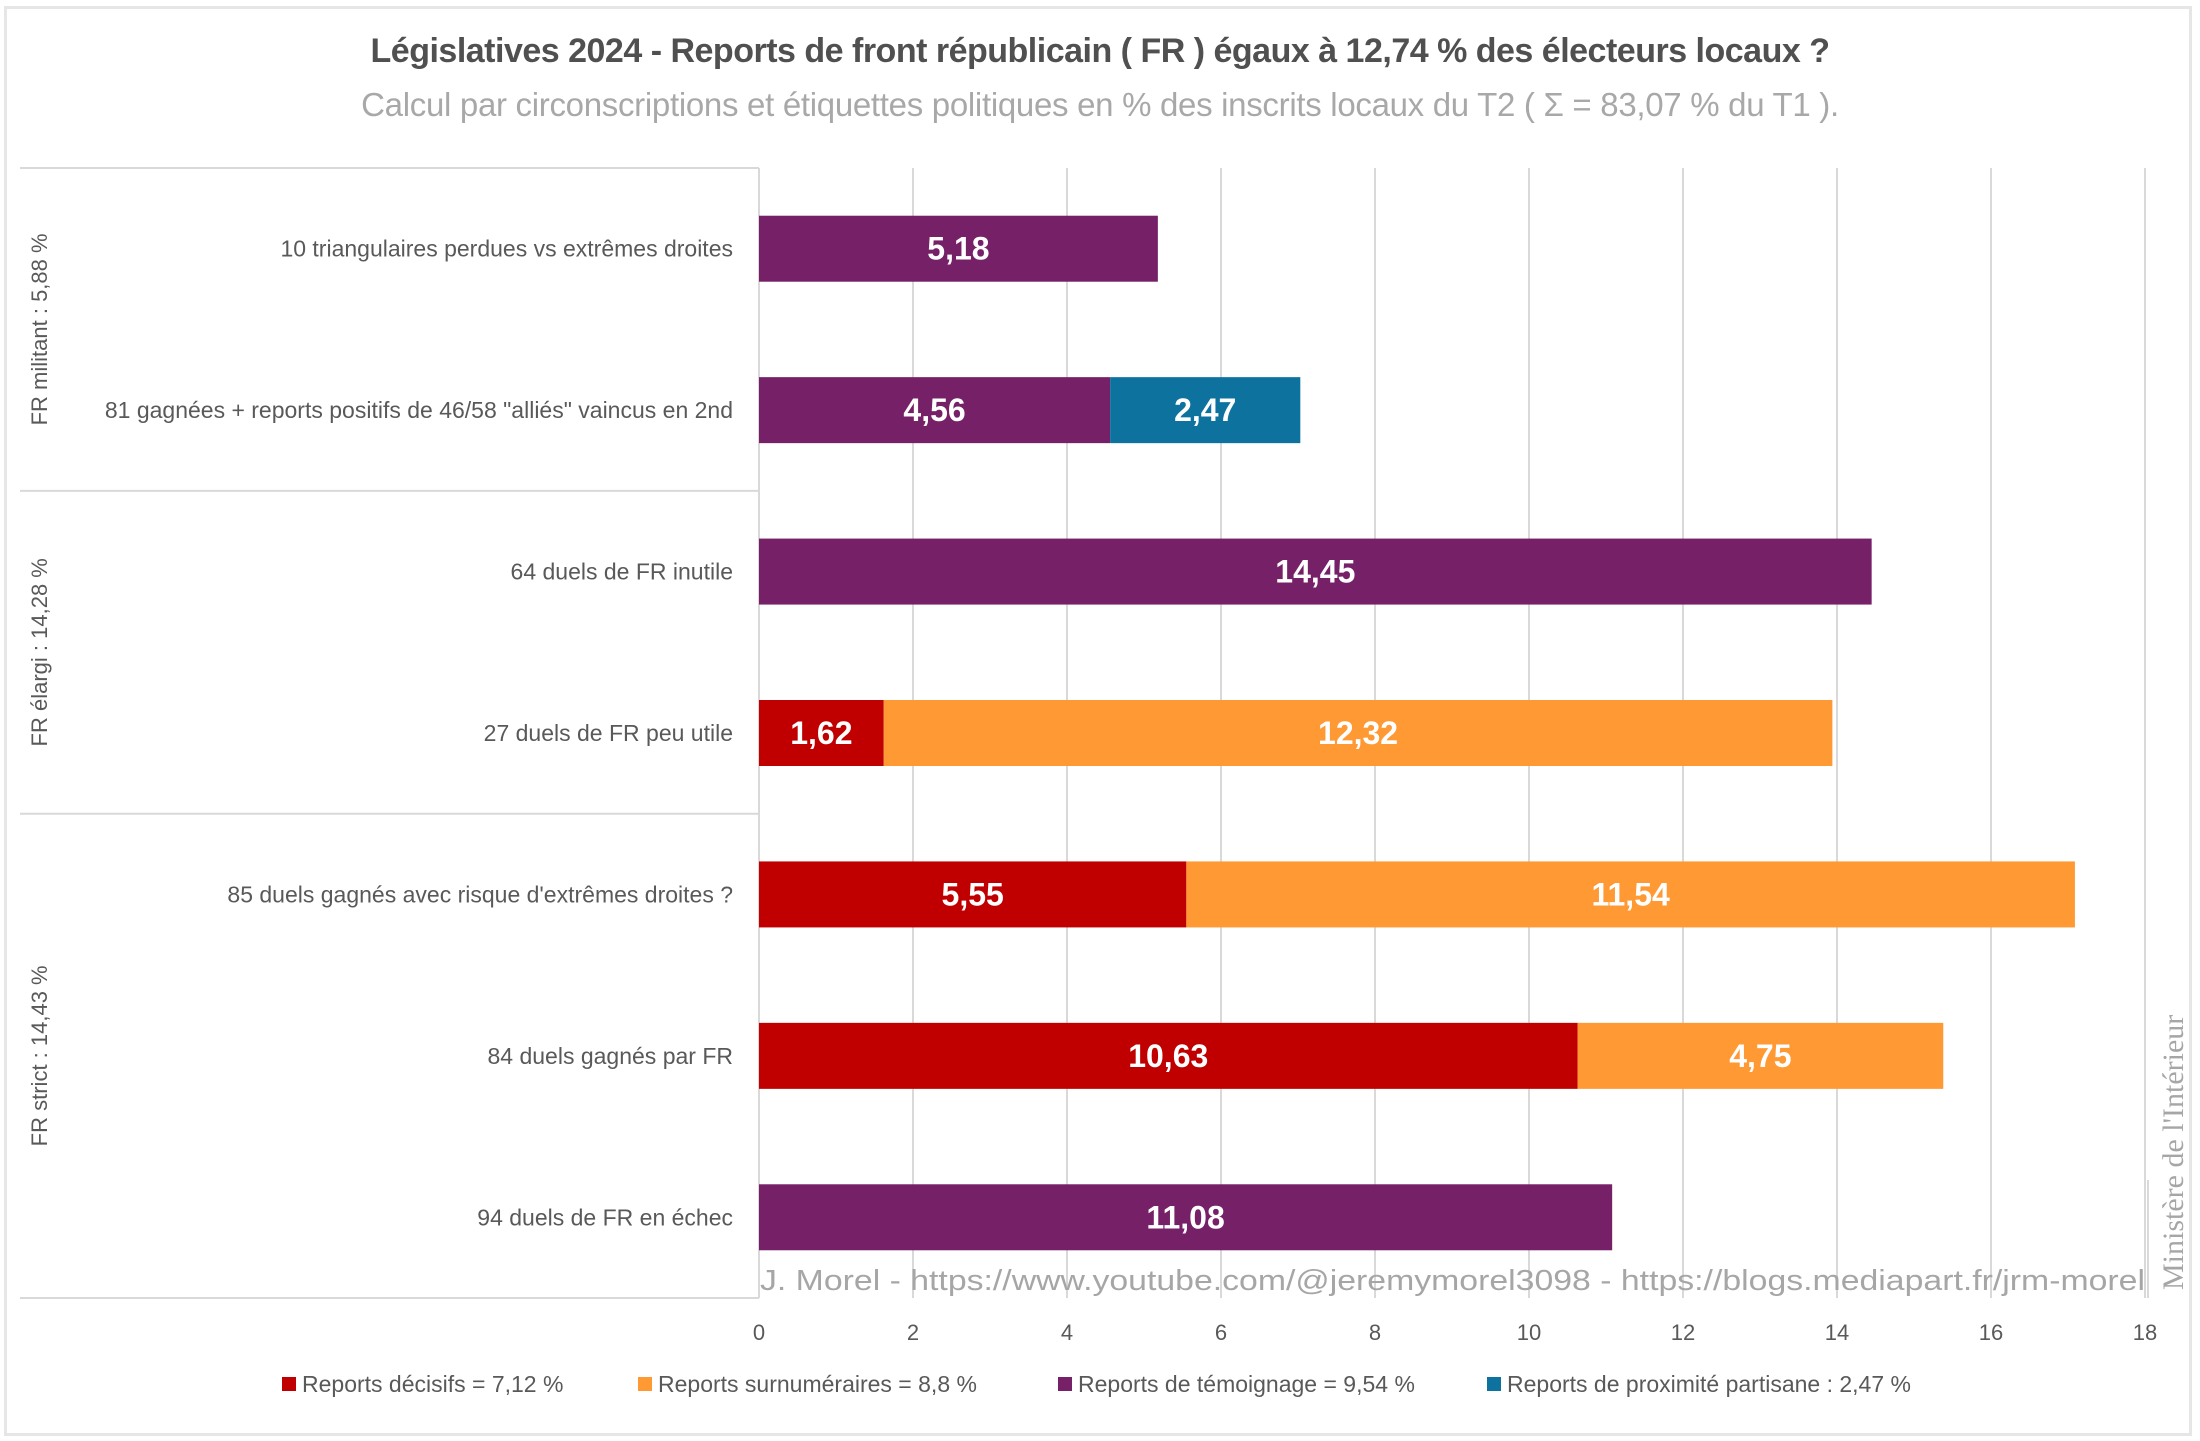 This screenshot has width=2200, height=1441. What do you see at coordinates (2145, 1332) in the screenshot?
I see `x-tick-label: 18` at bounding box center [2145, 1332].